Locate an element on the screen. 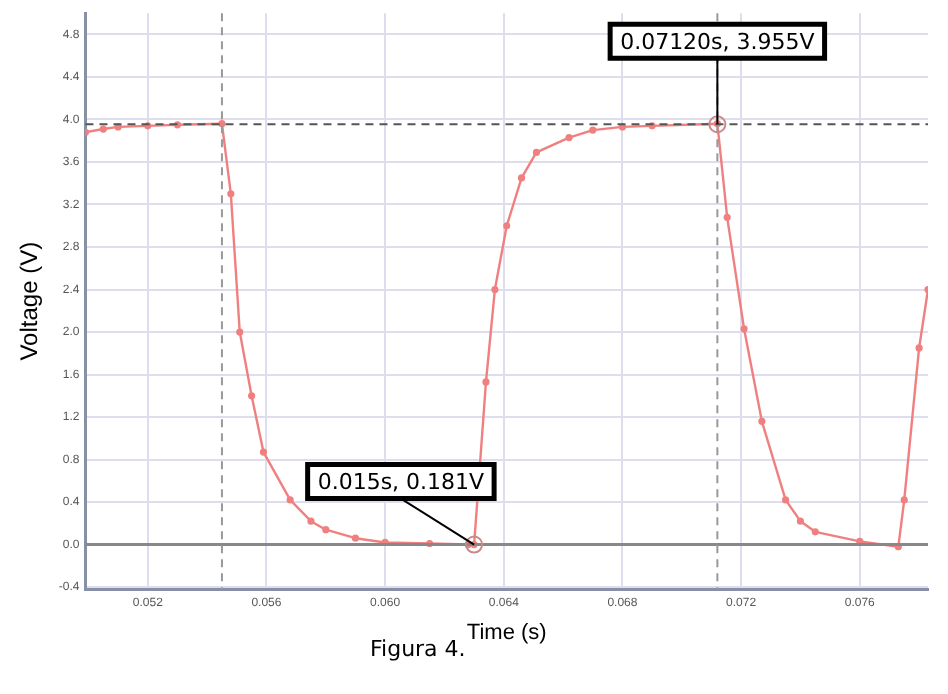  annotation: 0.07120s, 3.955V is located at coordinates (718, 41).